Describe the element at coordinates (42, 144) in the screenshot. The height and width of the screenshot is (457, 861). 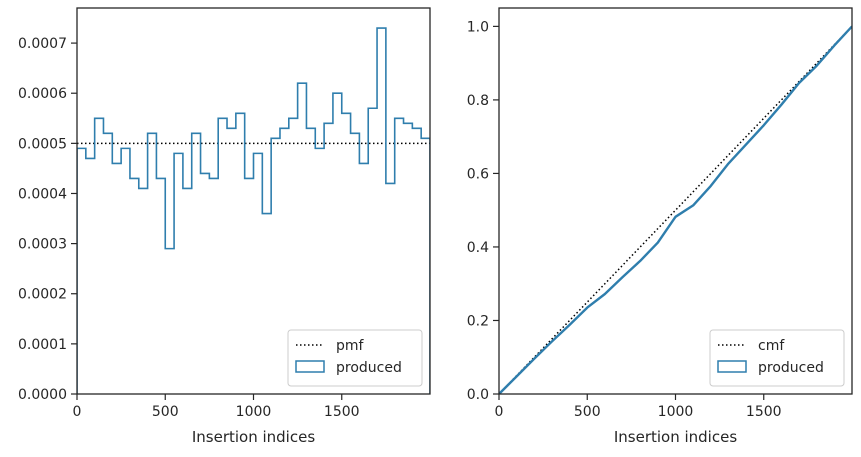
I see `y-tick-label: 0.0005` at that location.